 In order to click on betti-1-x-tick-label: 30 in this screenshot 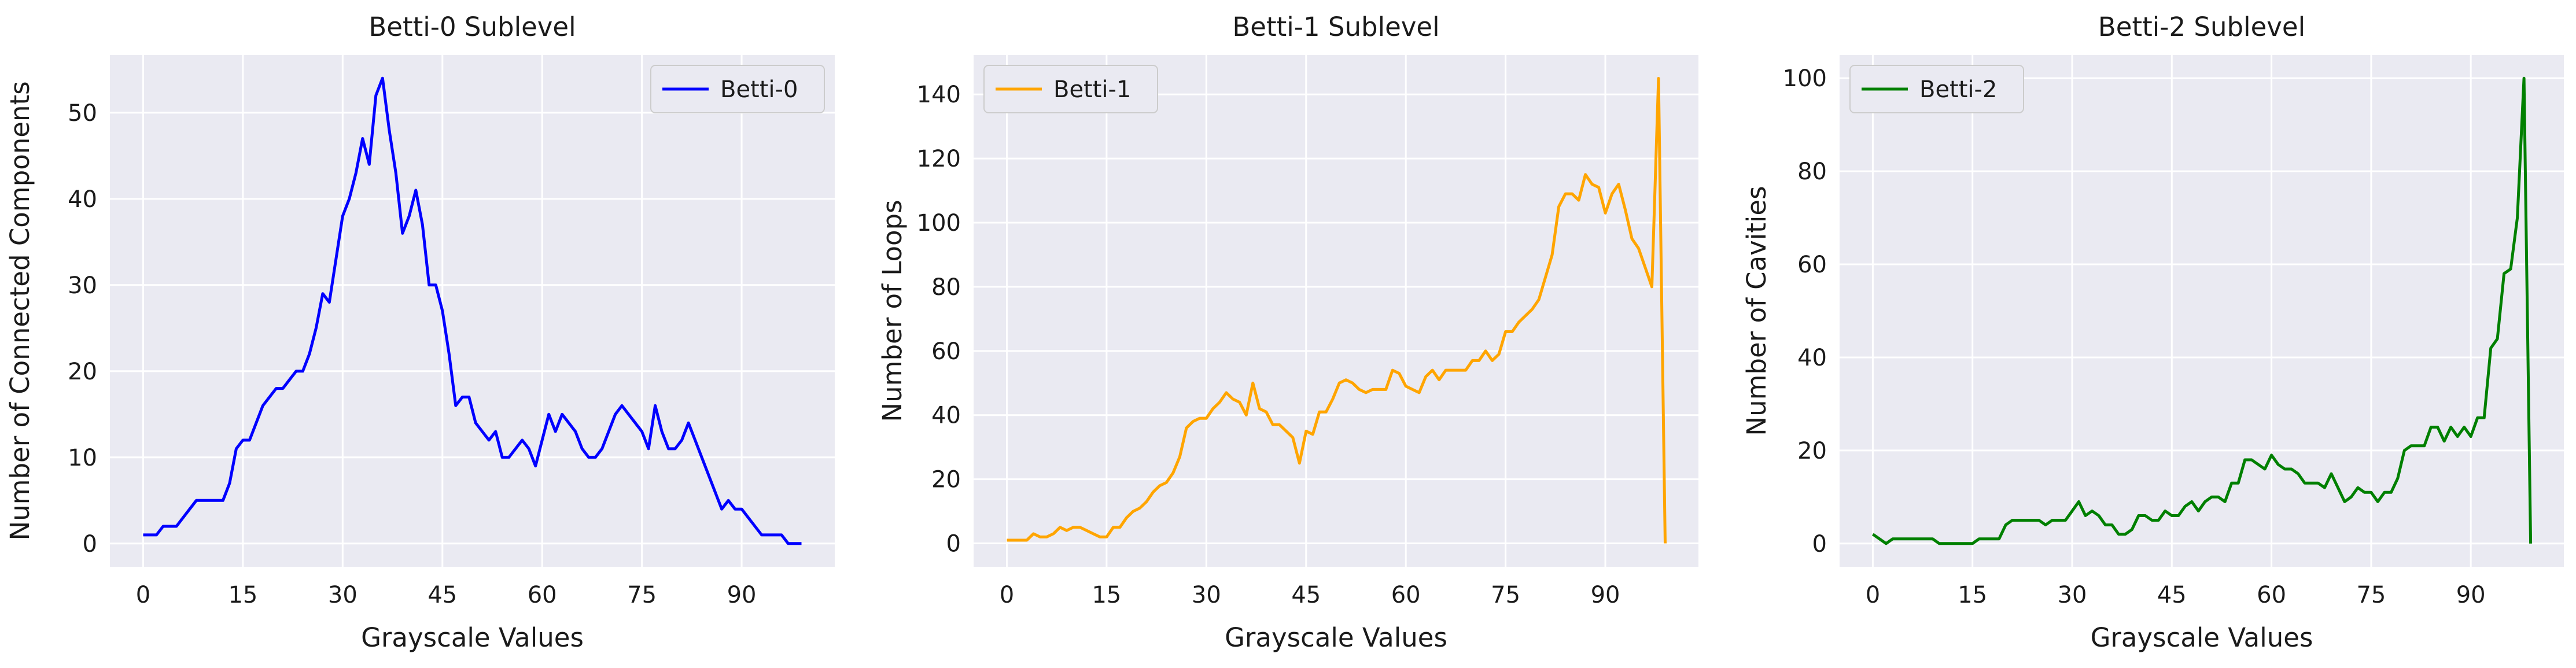, I will do `click(1206, 595)`.